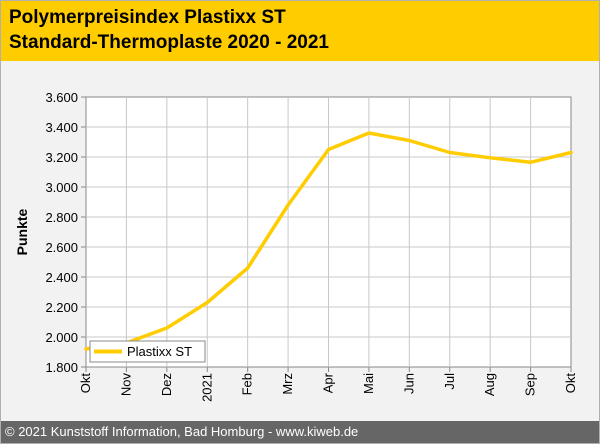  I want to click on x-tick-label: Jun, so click(408, 383).